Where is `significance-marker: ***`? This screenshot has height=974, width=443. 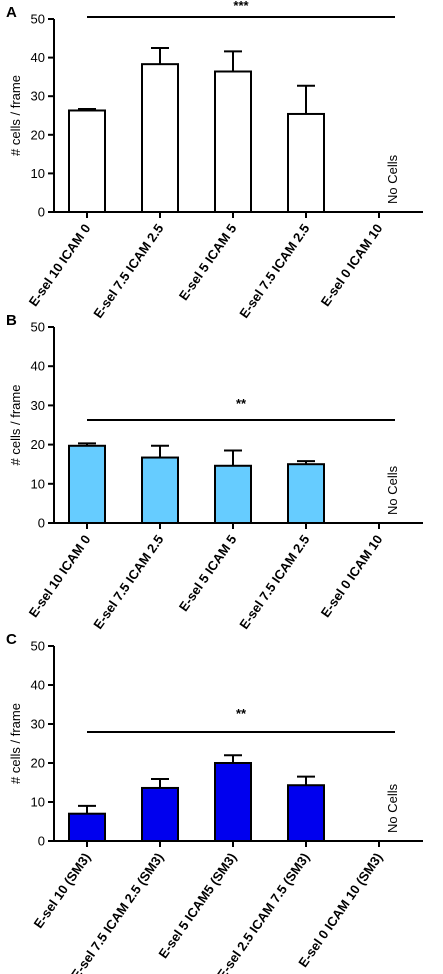 significance-marker: *** is located at coordinates (241, 6).